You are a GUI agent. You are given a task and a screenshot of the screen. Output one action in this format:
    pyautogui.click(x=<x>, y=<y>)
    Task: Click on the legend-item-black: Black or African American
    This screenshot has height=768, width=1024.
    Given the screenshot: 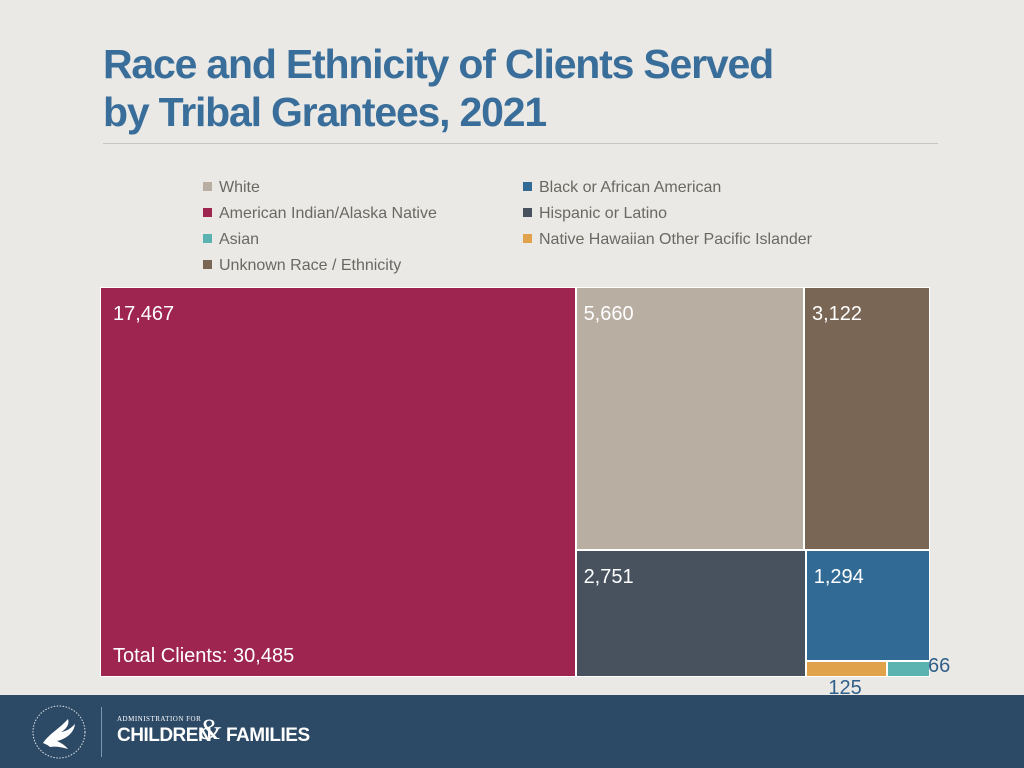 What is the action you would take?
    pyautogui.click(x=622, y=188)
    